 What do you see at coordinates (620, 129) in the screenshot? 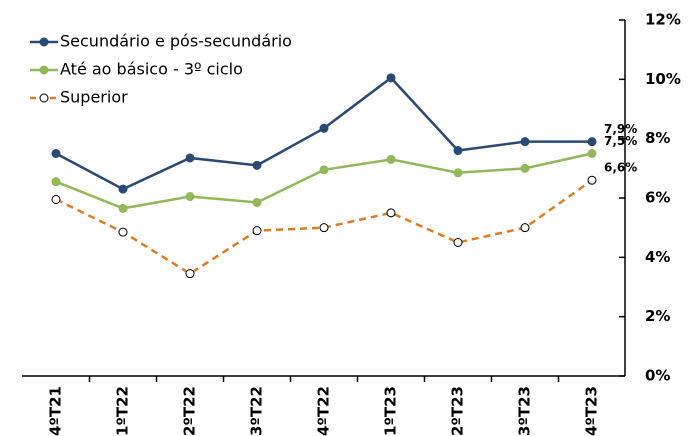
I see `data-label: 7,9%` at bounding box center [620, 129].